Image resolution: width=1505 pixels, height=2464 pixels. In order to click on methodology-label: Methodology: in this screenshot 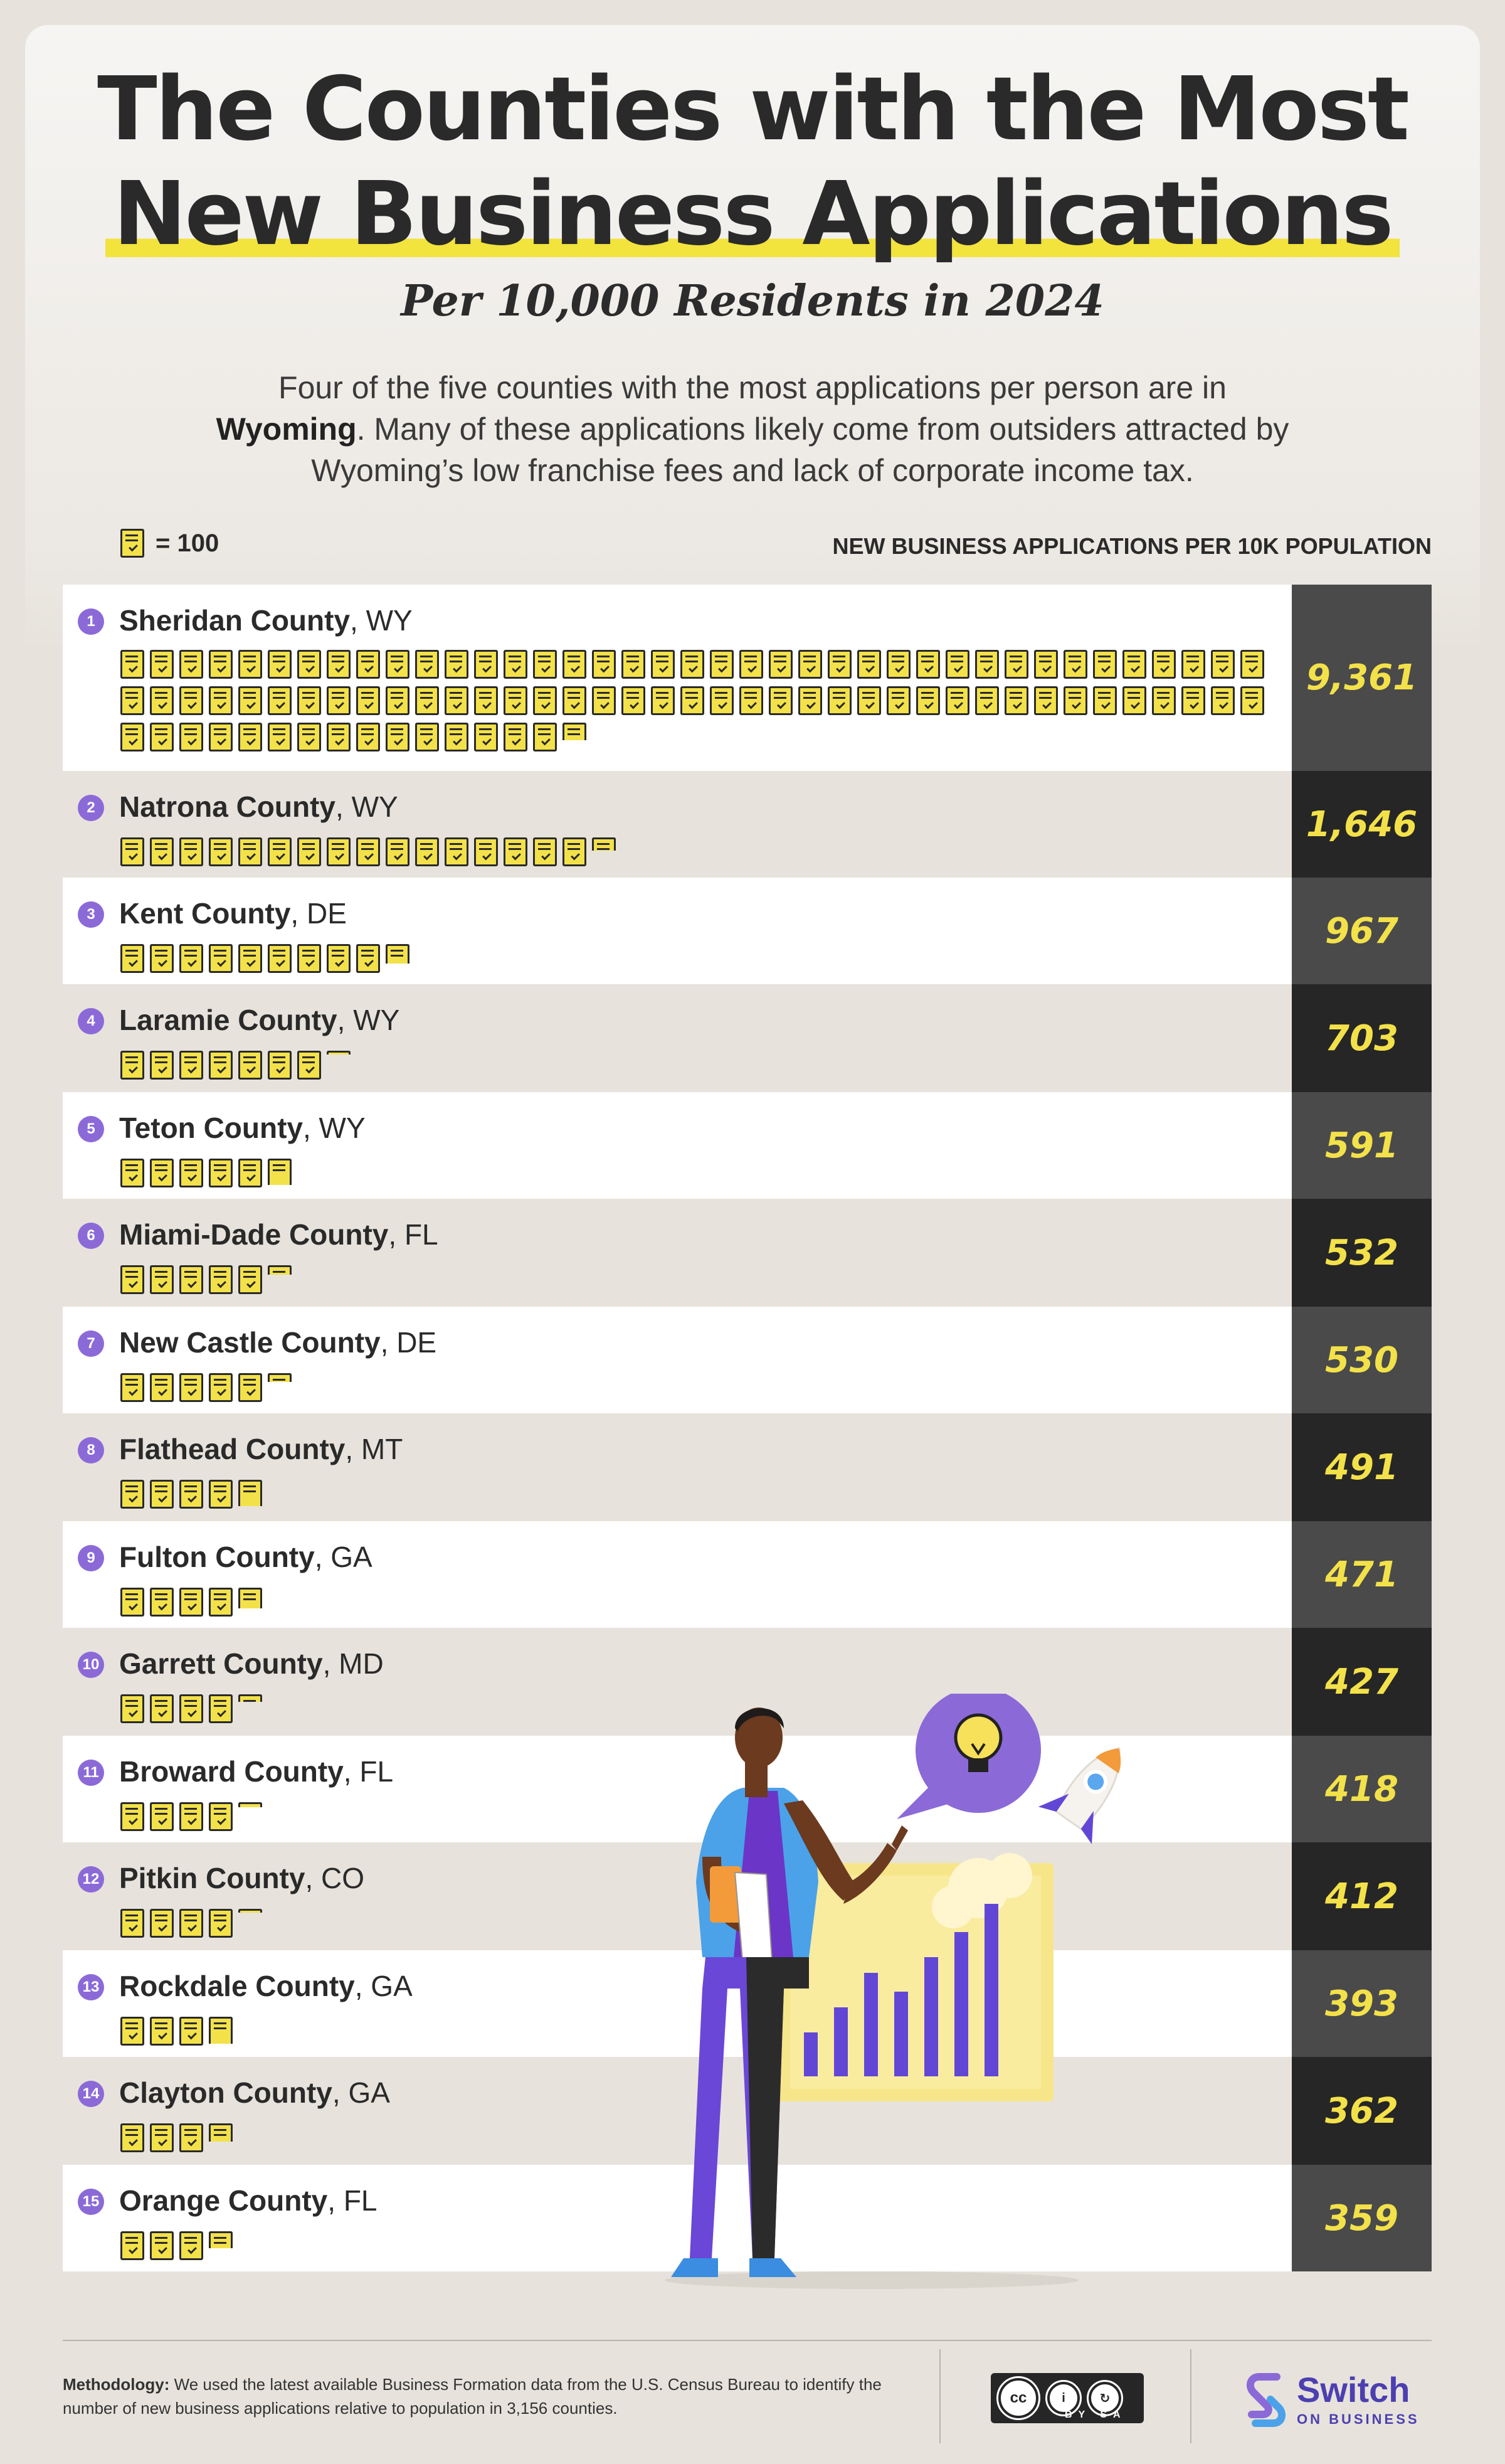, I will do `click(116, 2384)`.